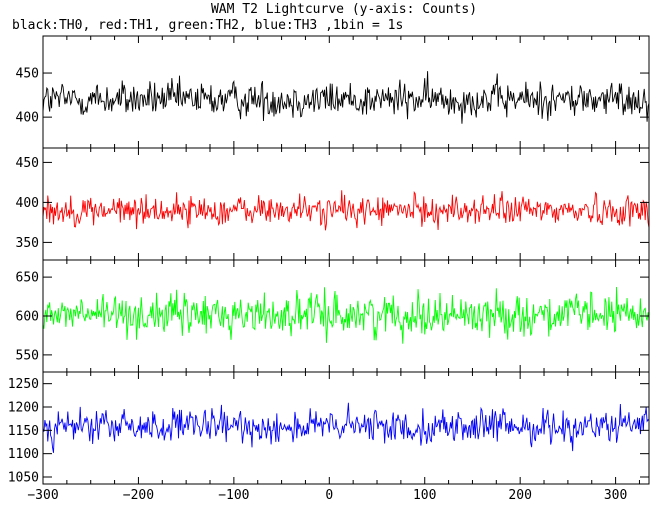  Describe the element at coordinates (615, 495) in the screenshot. I see `x-tick-label: 300` at that location.